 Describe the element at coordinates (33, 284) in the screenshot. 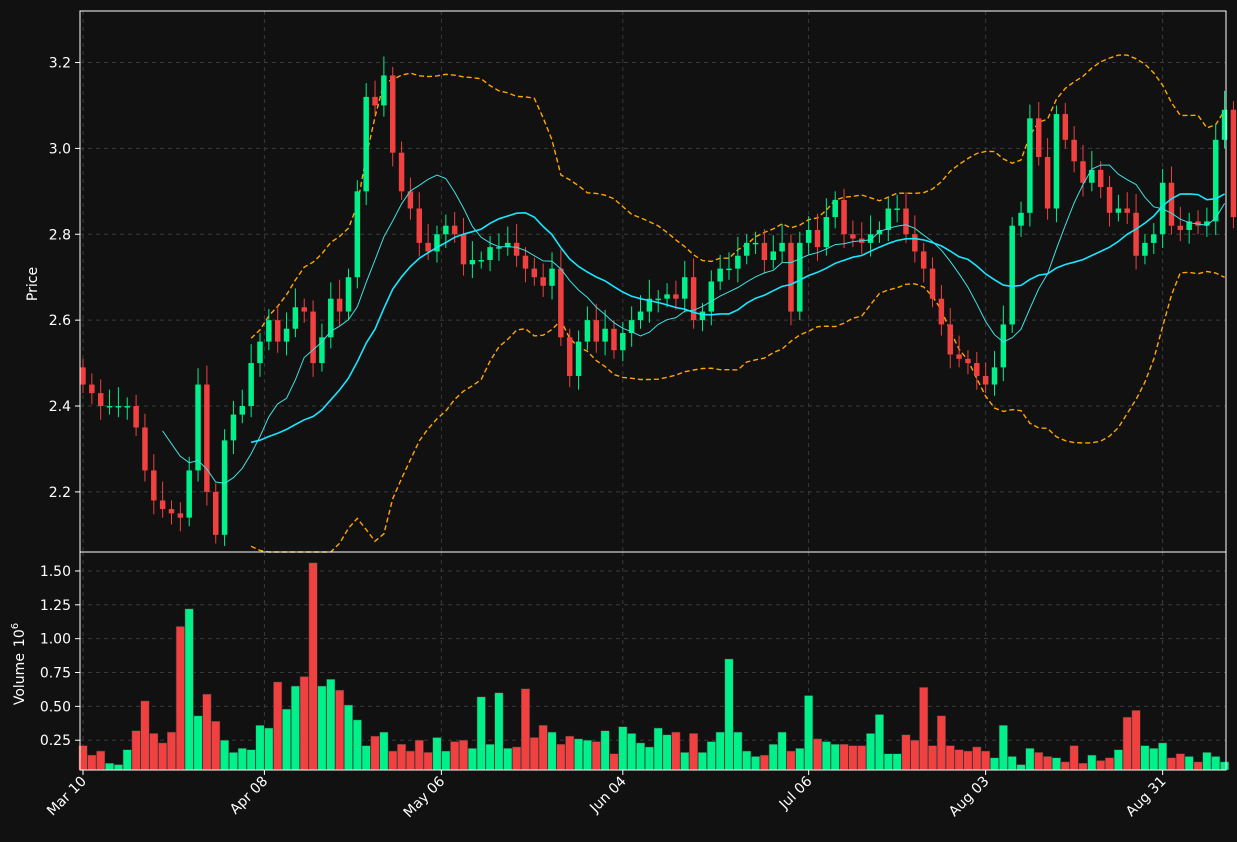

I see `price-axis-label: Price` at that location.